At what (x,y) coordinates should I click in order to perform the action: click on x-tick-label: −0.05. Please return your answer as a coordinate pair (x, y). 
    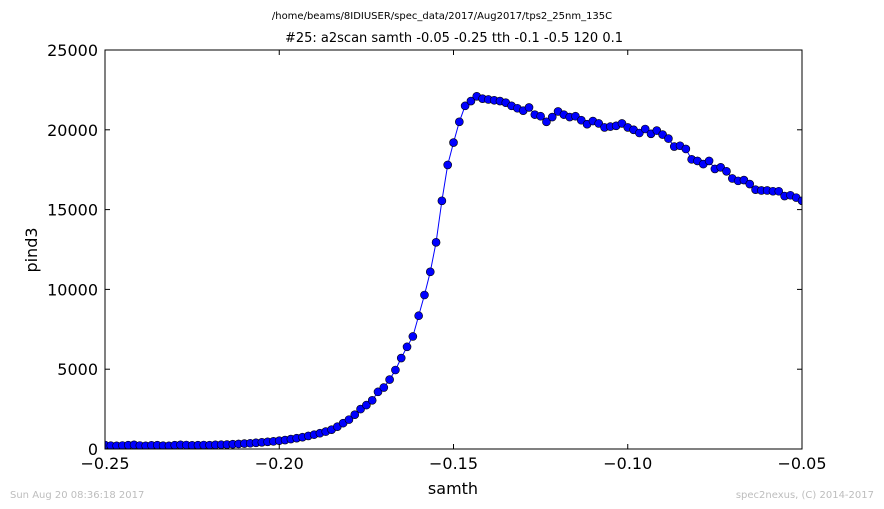
    Looking at the image, I should click on (801, 463).